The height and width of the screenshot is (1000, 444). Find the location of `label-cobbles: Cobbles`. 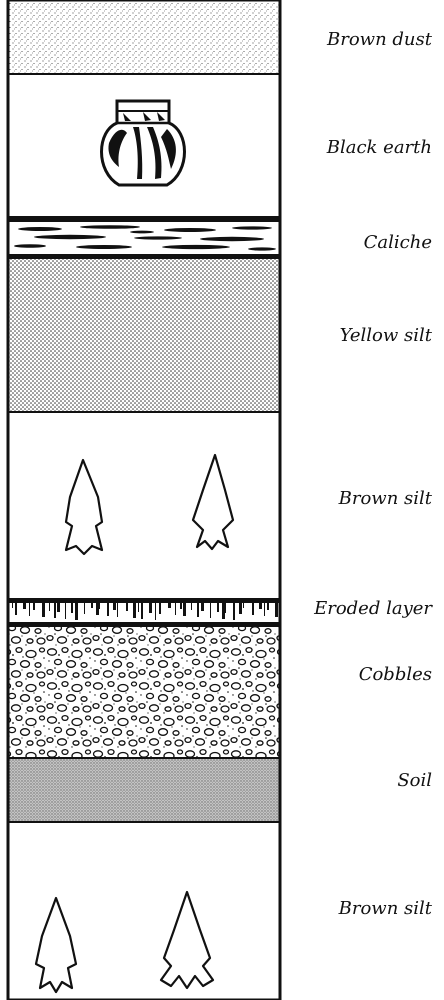

label-cobbles: Cobbles is located at coordinates (395, 674).